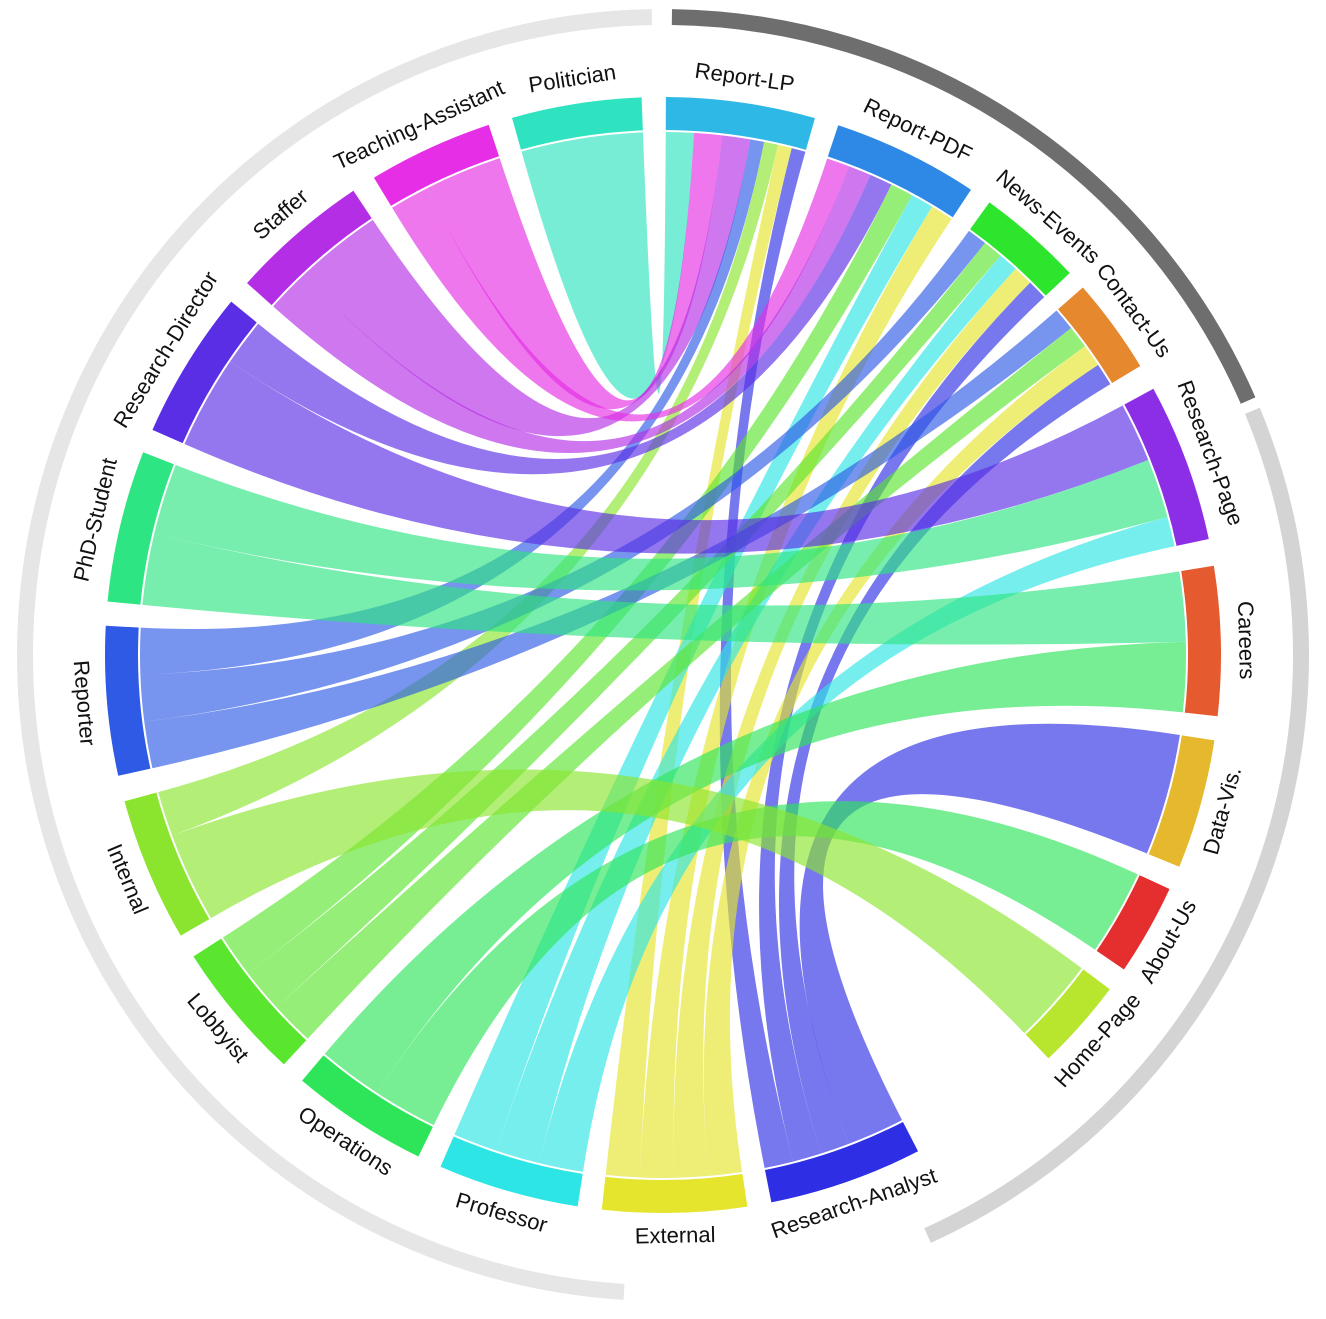 The image size is (1326, 1319). Describe the element at coordinates (511, 1171) in the screenshot. I see `node-arc-professor` at that location.